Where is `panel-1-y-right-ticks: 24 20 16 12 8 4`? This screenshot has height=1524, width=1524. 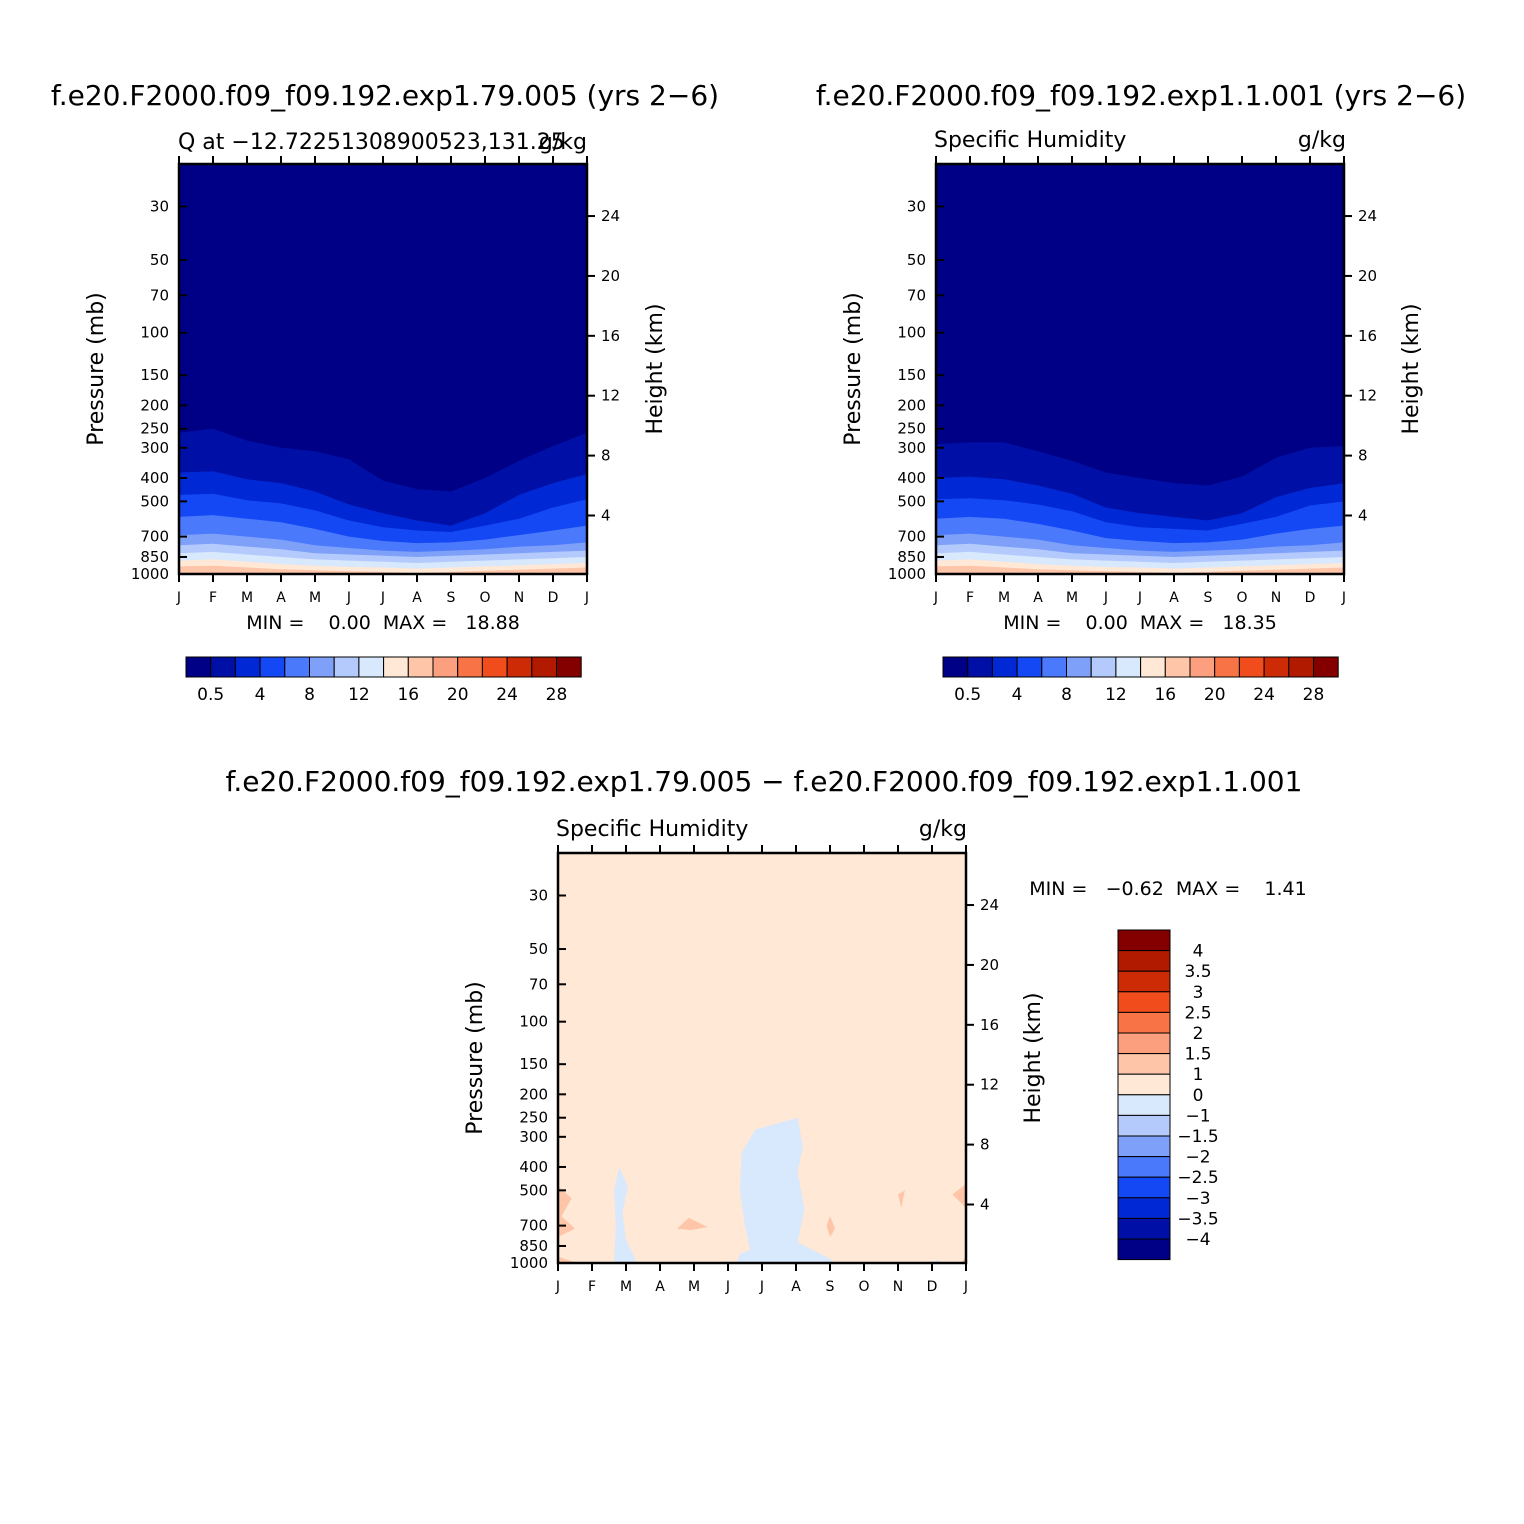 panel-1-y-right-ticks: 24 20 16 12 8 4 is located at coordinates (603, 365).